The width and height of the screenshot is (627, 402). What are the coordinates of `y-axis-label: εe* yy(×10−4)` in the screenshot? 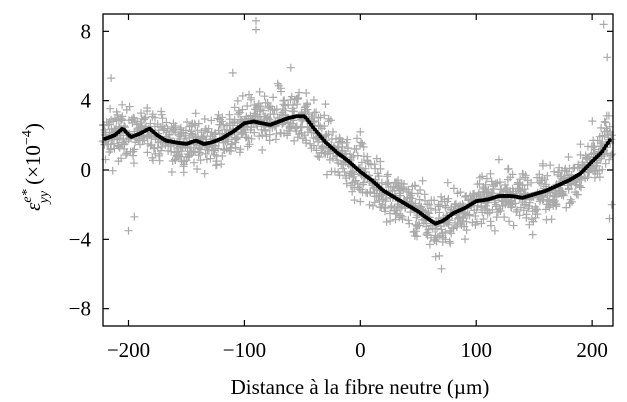 It's located at (36, 167).